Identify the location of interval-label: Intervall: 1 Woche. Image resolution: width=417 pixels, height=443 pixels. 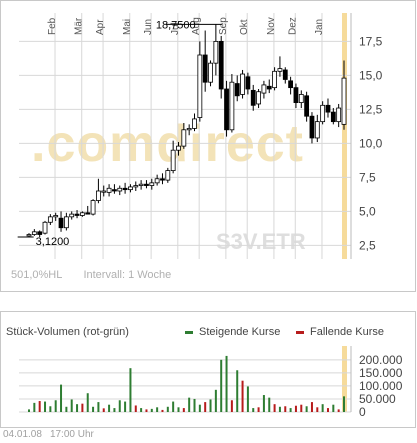
(127, 275).